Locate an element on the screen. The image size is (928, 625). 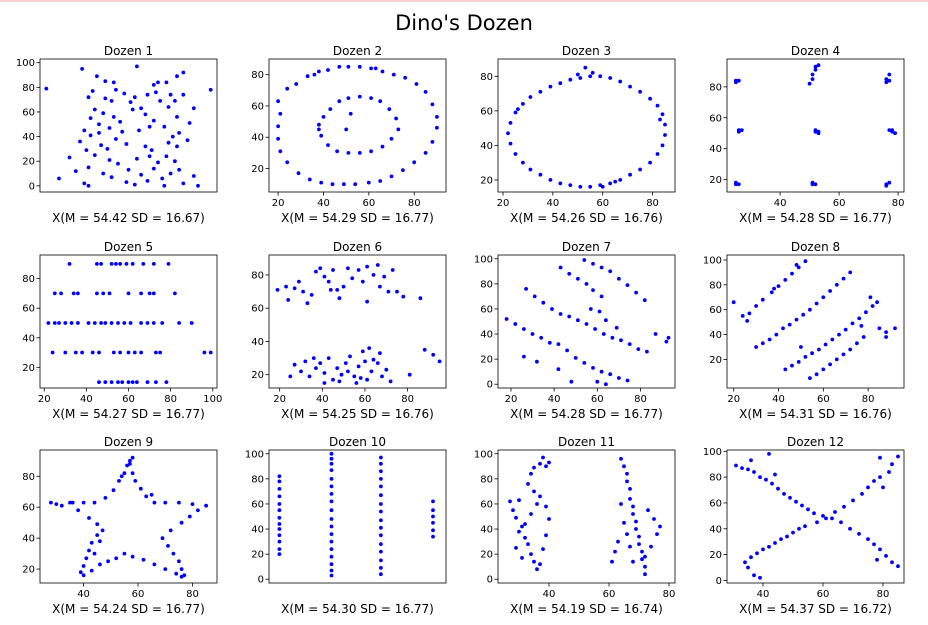
top-border-line is located at coordinates (464, 1).